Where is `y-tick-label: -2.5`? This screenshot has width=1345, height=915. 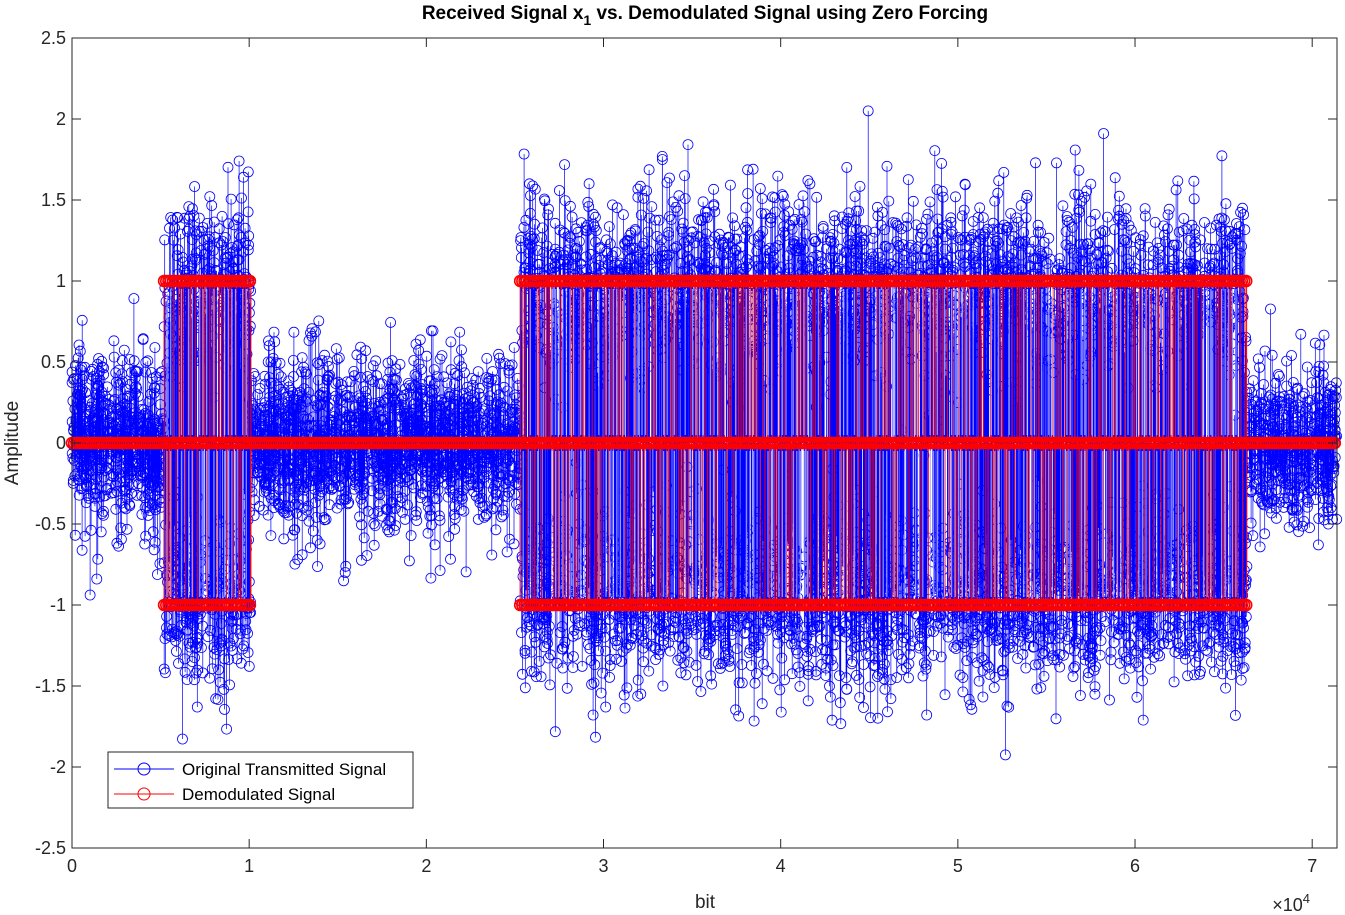
y-tick-label: -2.5 is located at coordinates (50, 848).